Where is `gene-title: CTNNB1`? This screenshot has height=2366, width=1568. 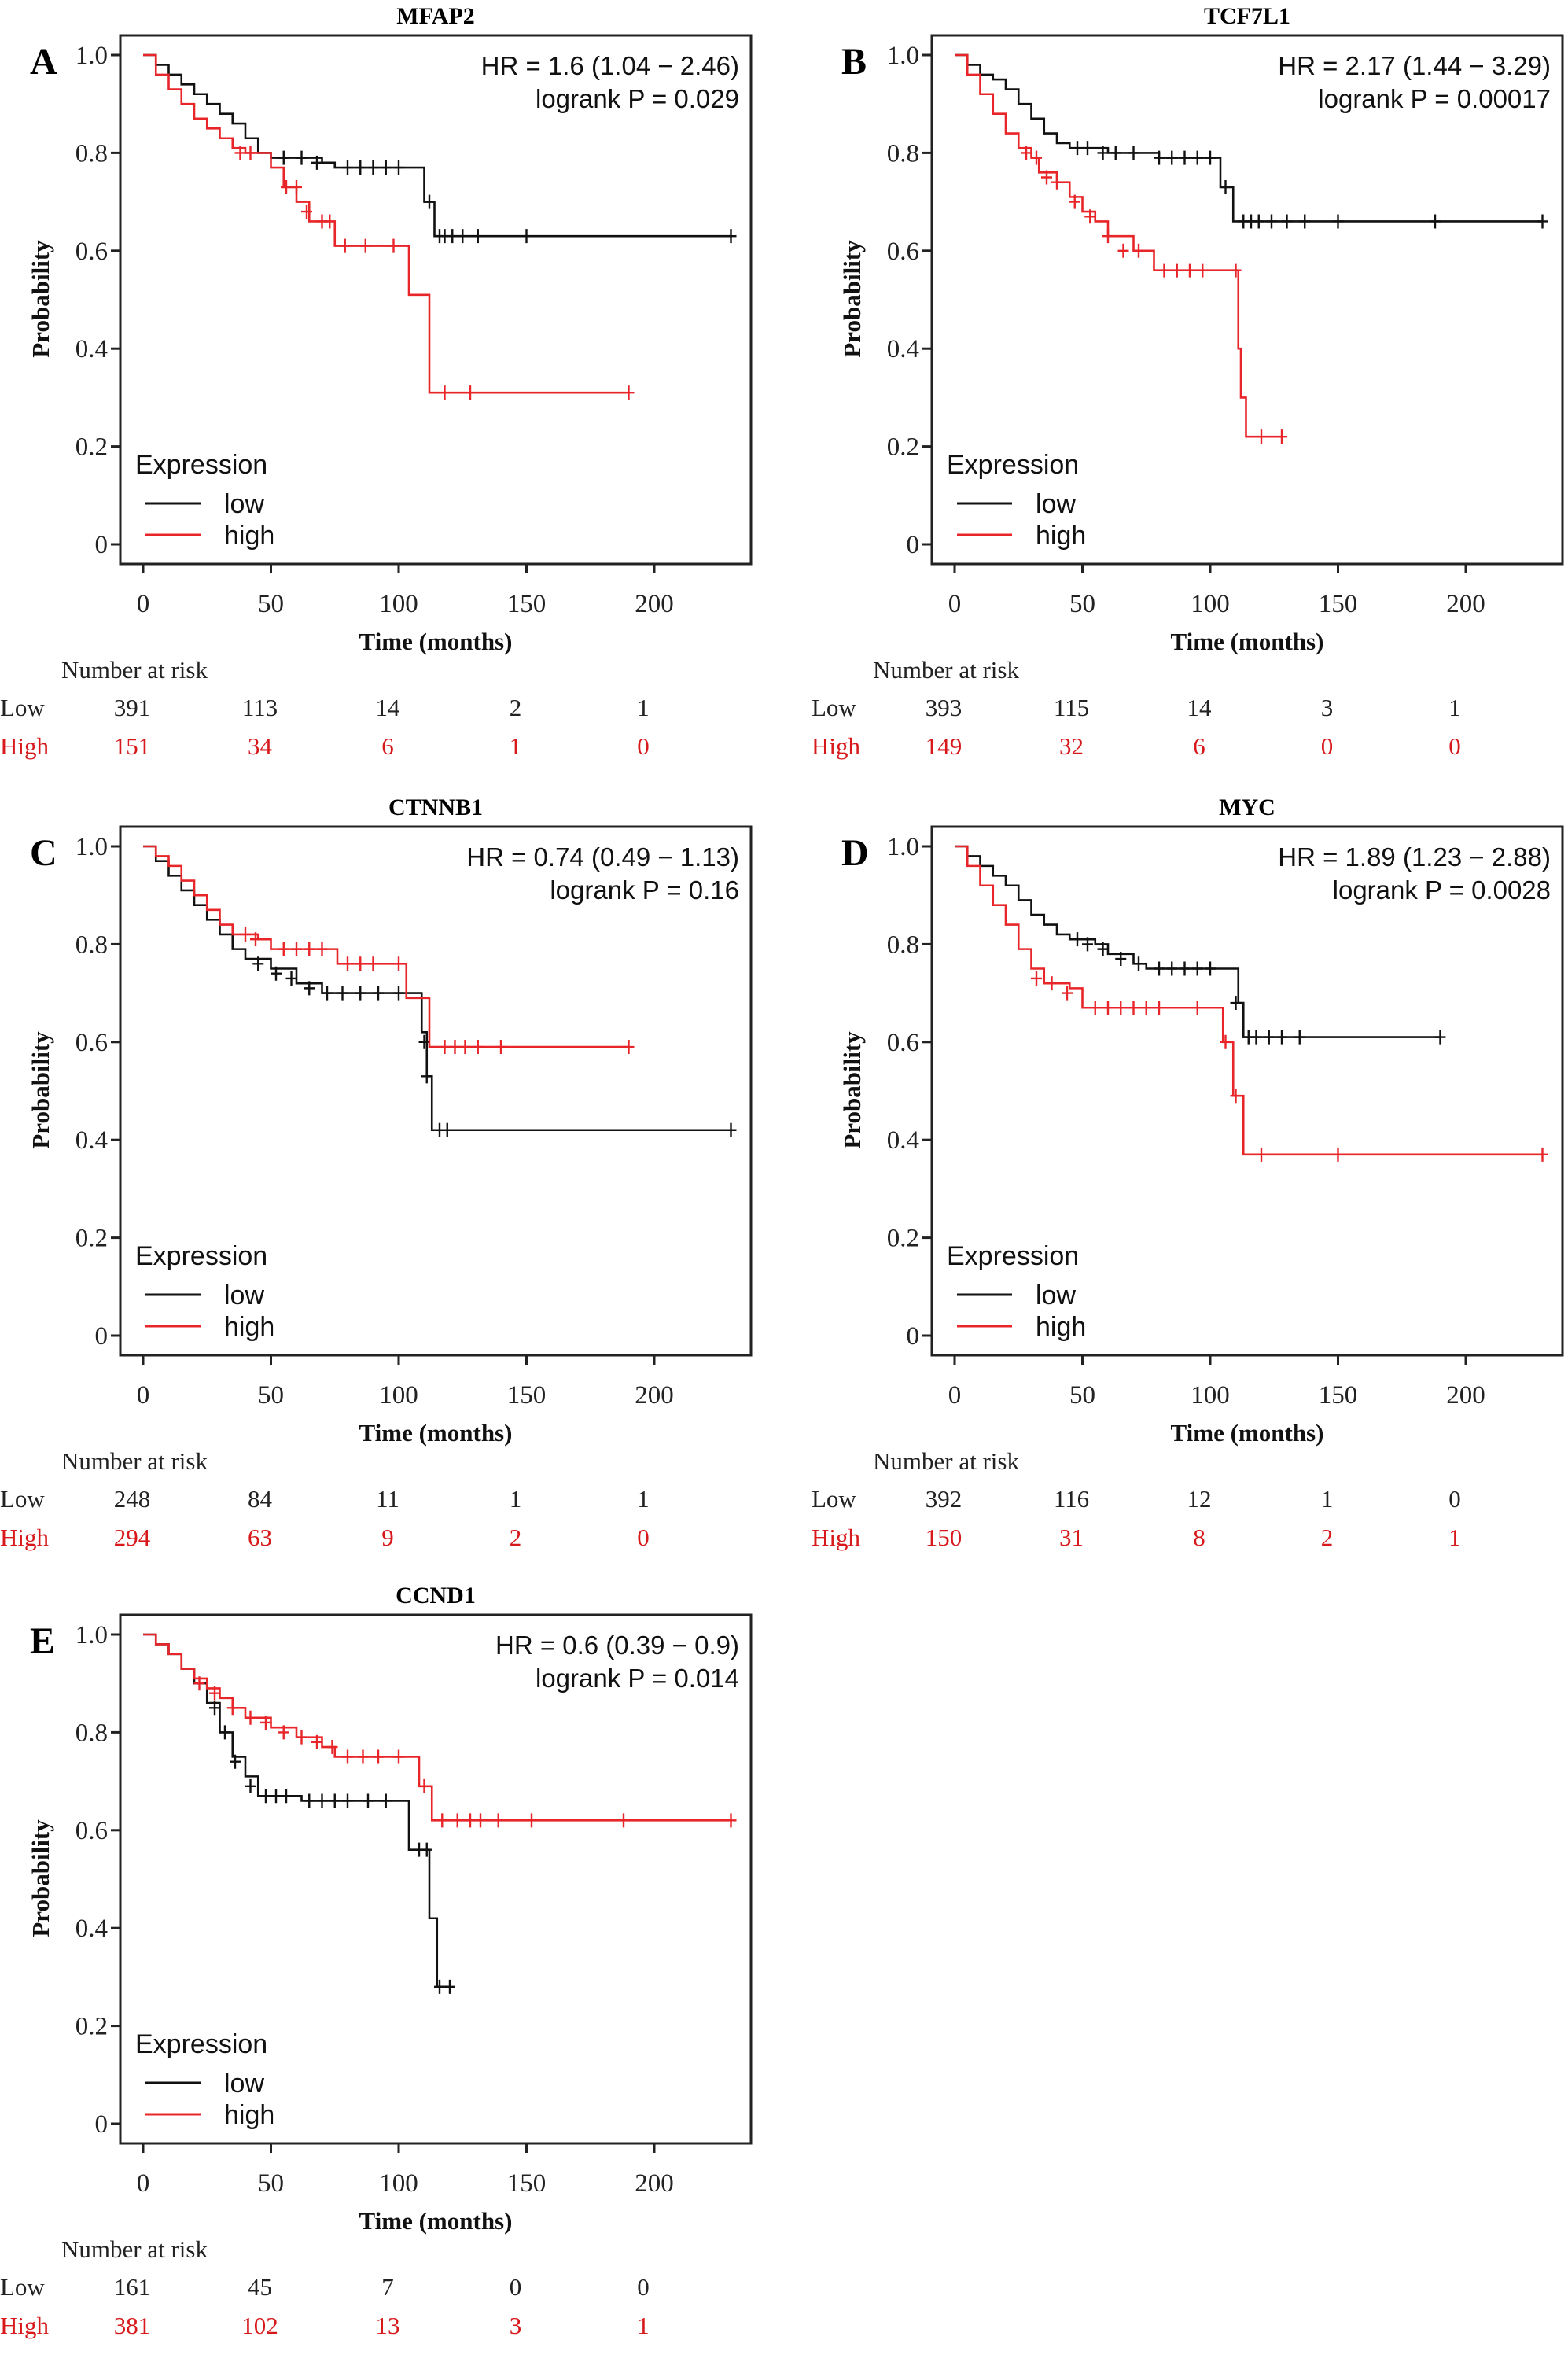 gene-title: CTNNB1 is located at coordinates (435, 807).